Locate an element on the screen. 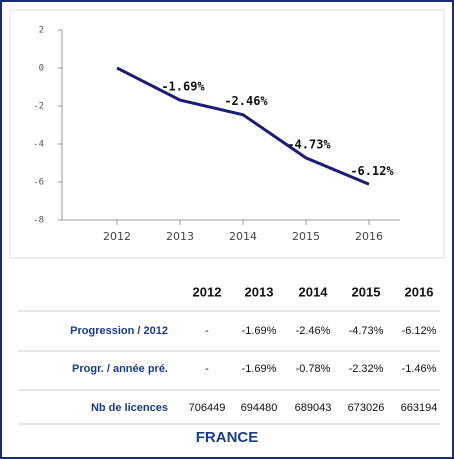  x-tick-label: 2013 is located at coordinates (180, 236).